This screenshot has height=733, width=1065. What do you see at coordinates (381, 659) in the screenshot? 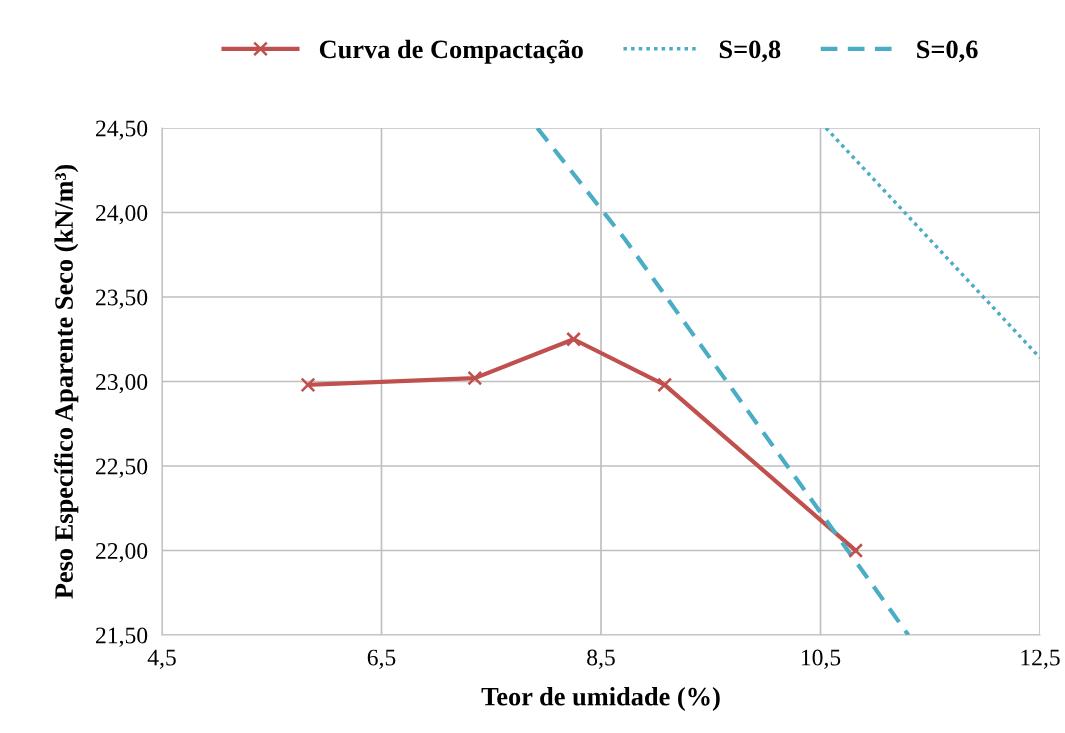
I see `x-tick-label: 6,5` at bounding box center [381, 659].